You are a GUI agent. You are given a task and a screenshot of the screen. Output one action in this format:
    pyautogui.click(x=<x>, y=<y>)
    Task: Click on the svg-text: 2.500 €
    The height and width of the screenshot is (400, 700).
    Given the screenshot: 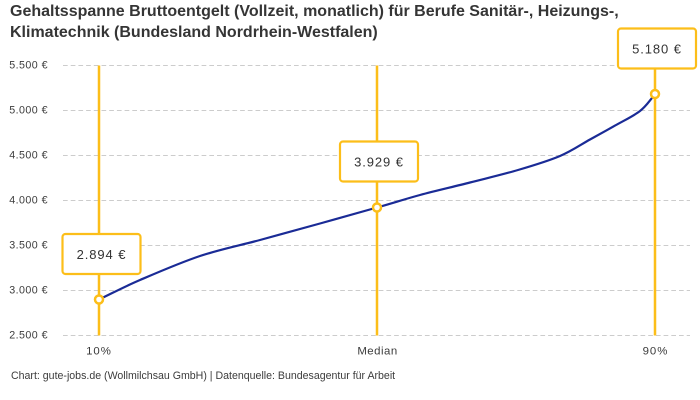 What is the action you would take?
    pyautogui.click(x=28, y=336)
    